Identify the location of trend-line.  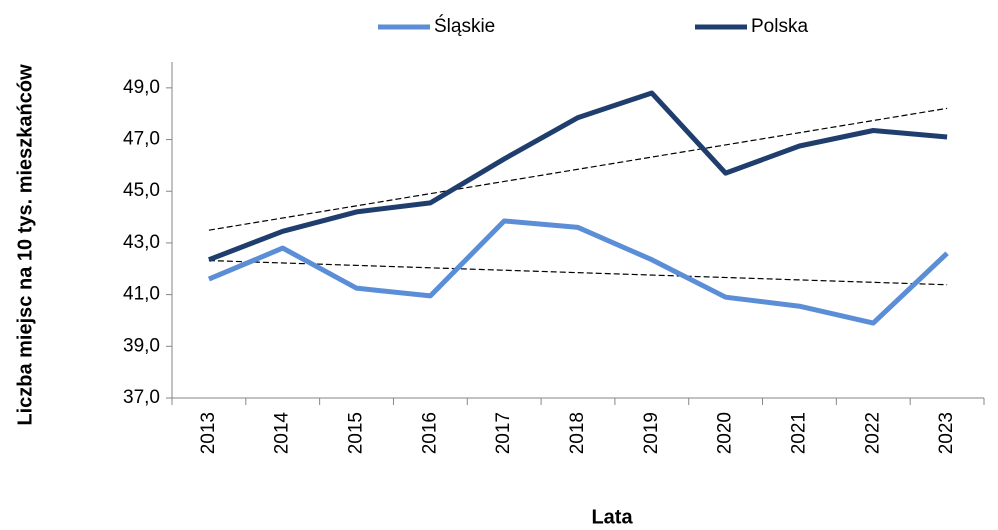
(578, 272).